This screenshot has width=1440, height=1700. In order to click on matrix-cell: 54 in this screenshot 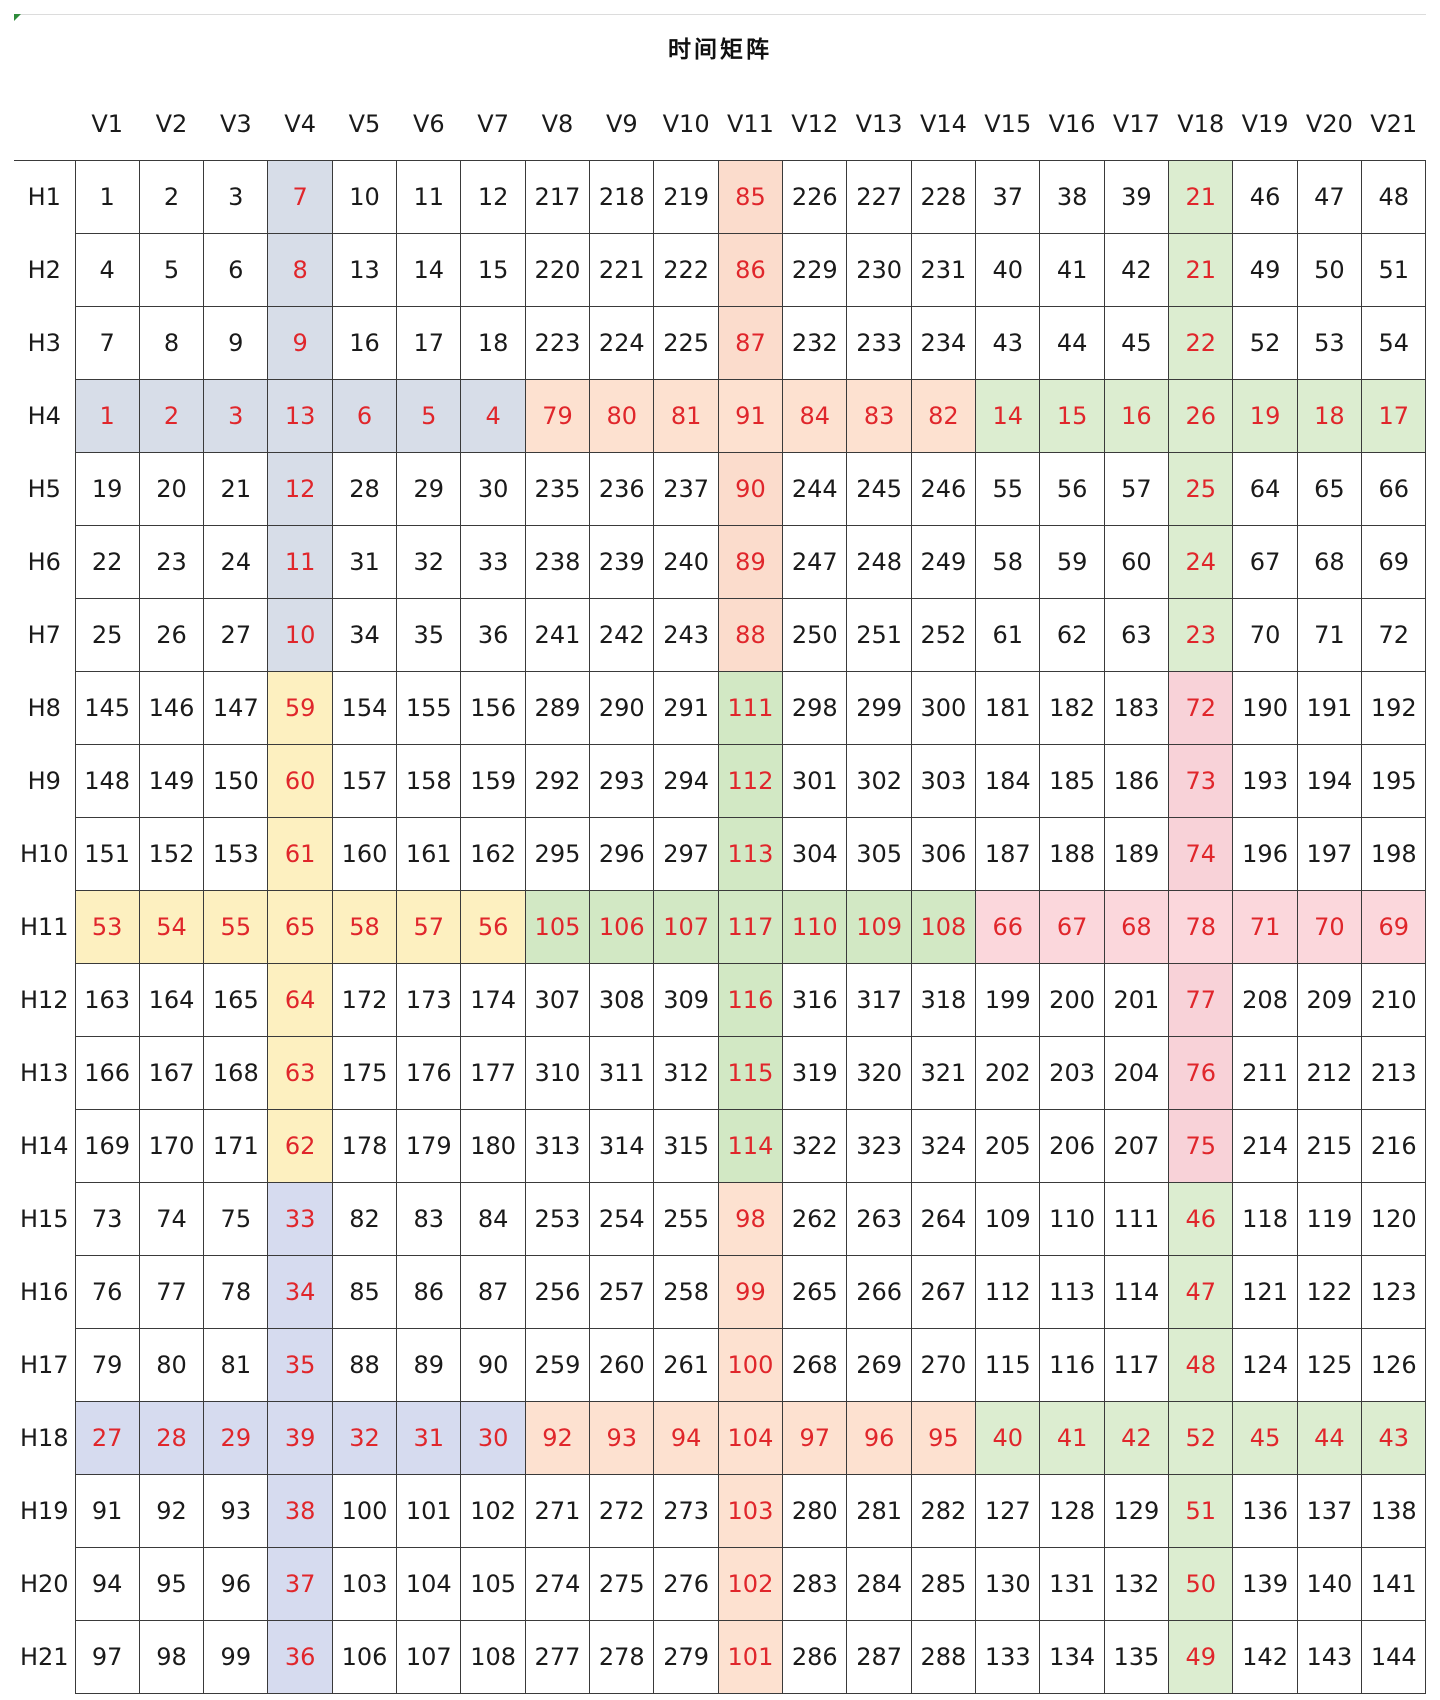, I will do `click(1394, 343)`.